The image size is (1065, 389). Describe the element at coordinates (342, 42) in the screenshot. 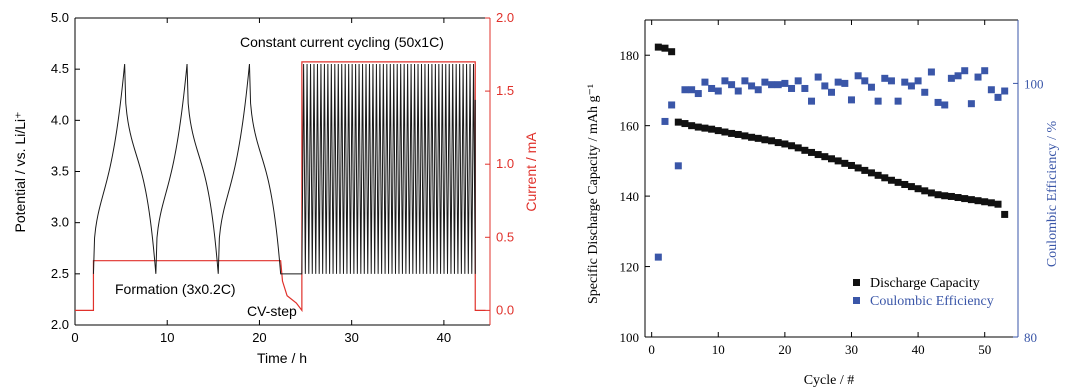

I see `annotation-constant-current: Constant current cycling (50x1C)` at that location.